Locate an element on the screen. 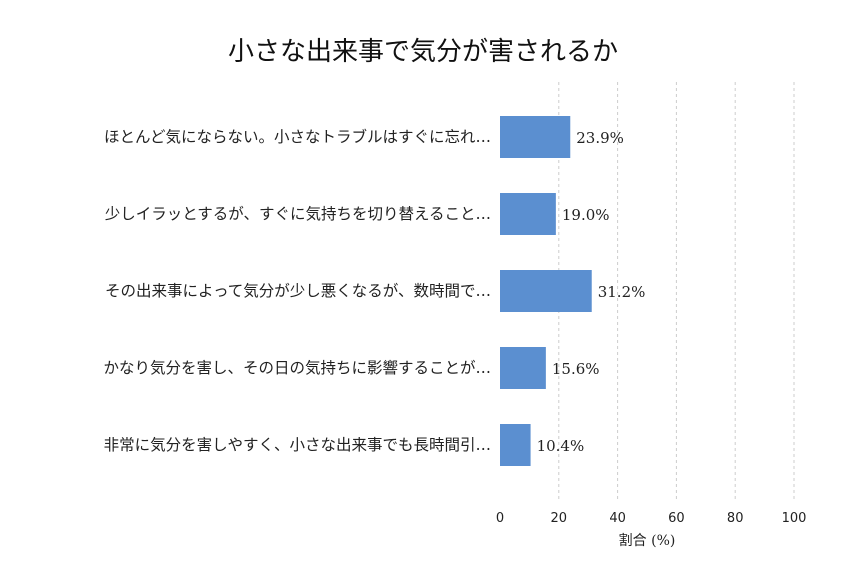 This screenshot has height=588, width=846. x-tick-label: 60 is located at coordinates (676, 518).